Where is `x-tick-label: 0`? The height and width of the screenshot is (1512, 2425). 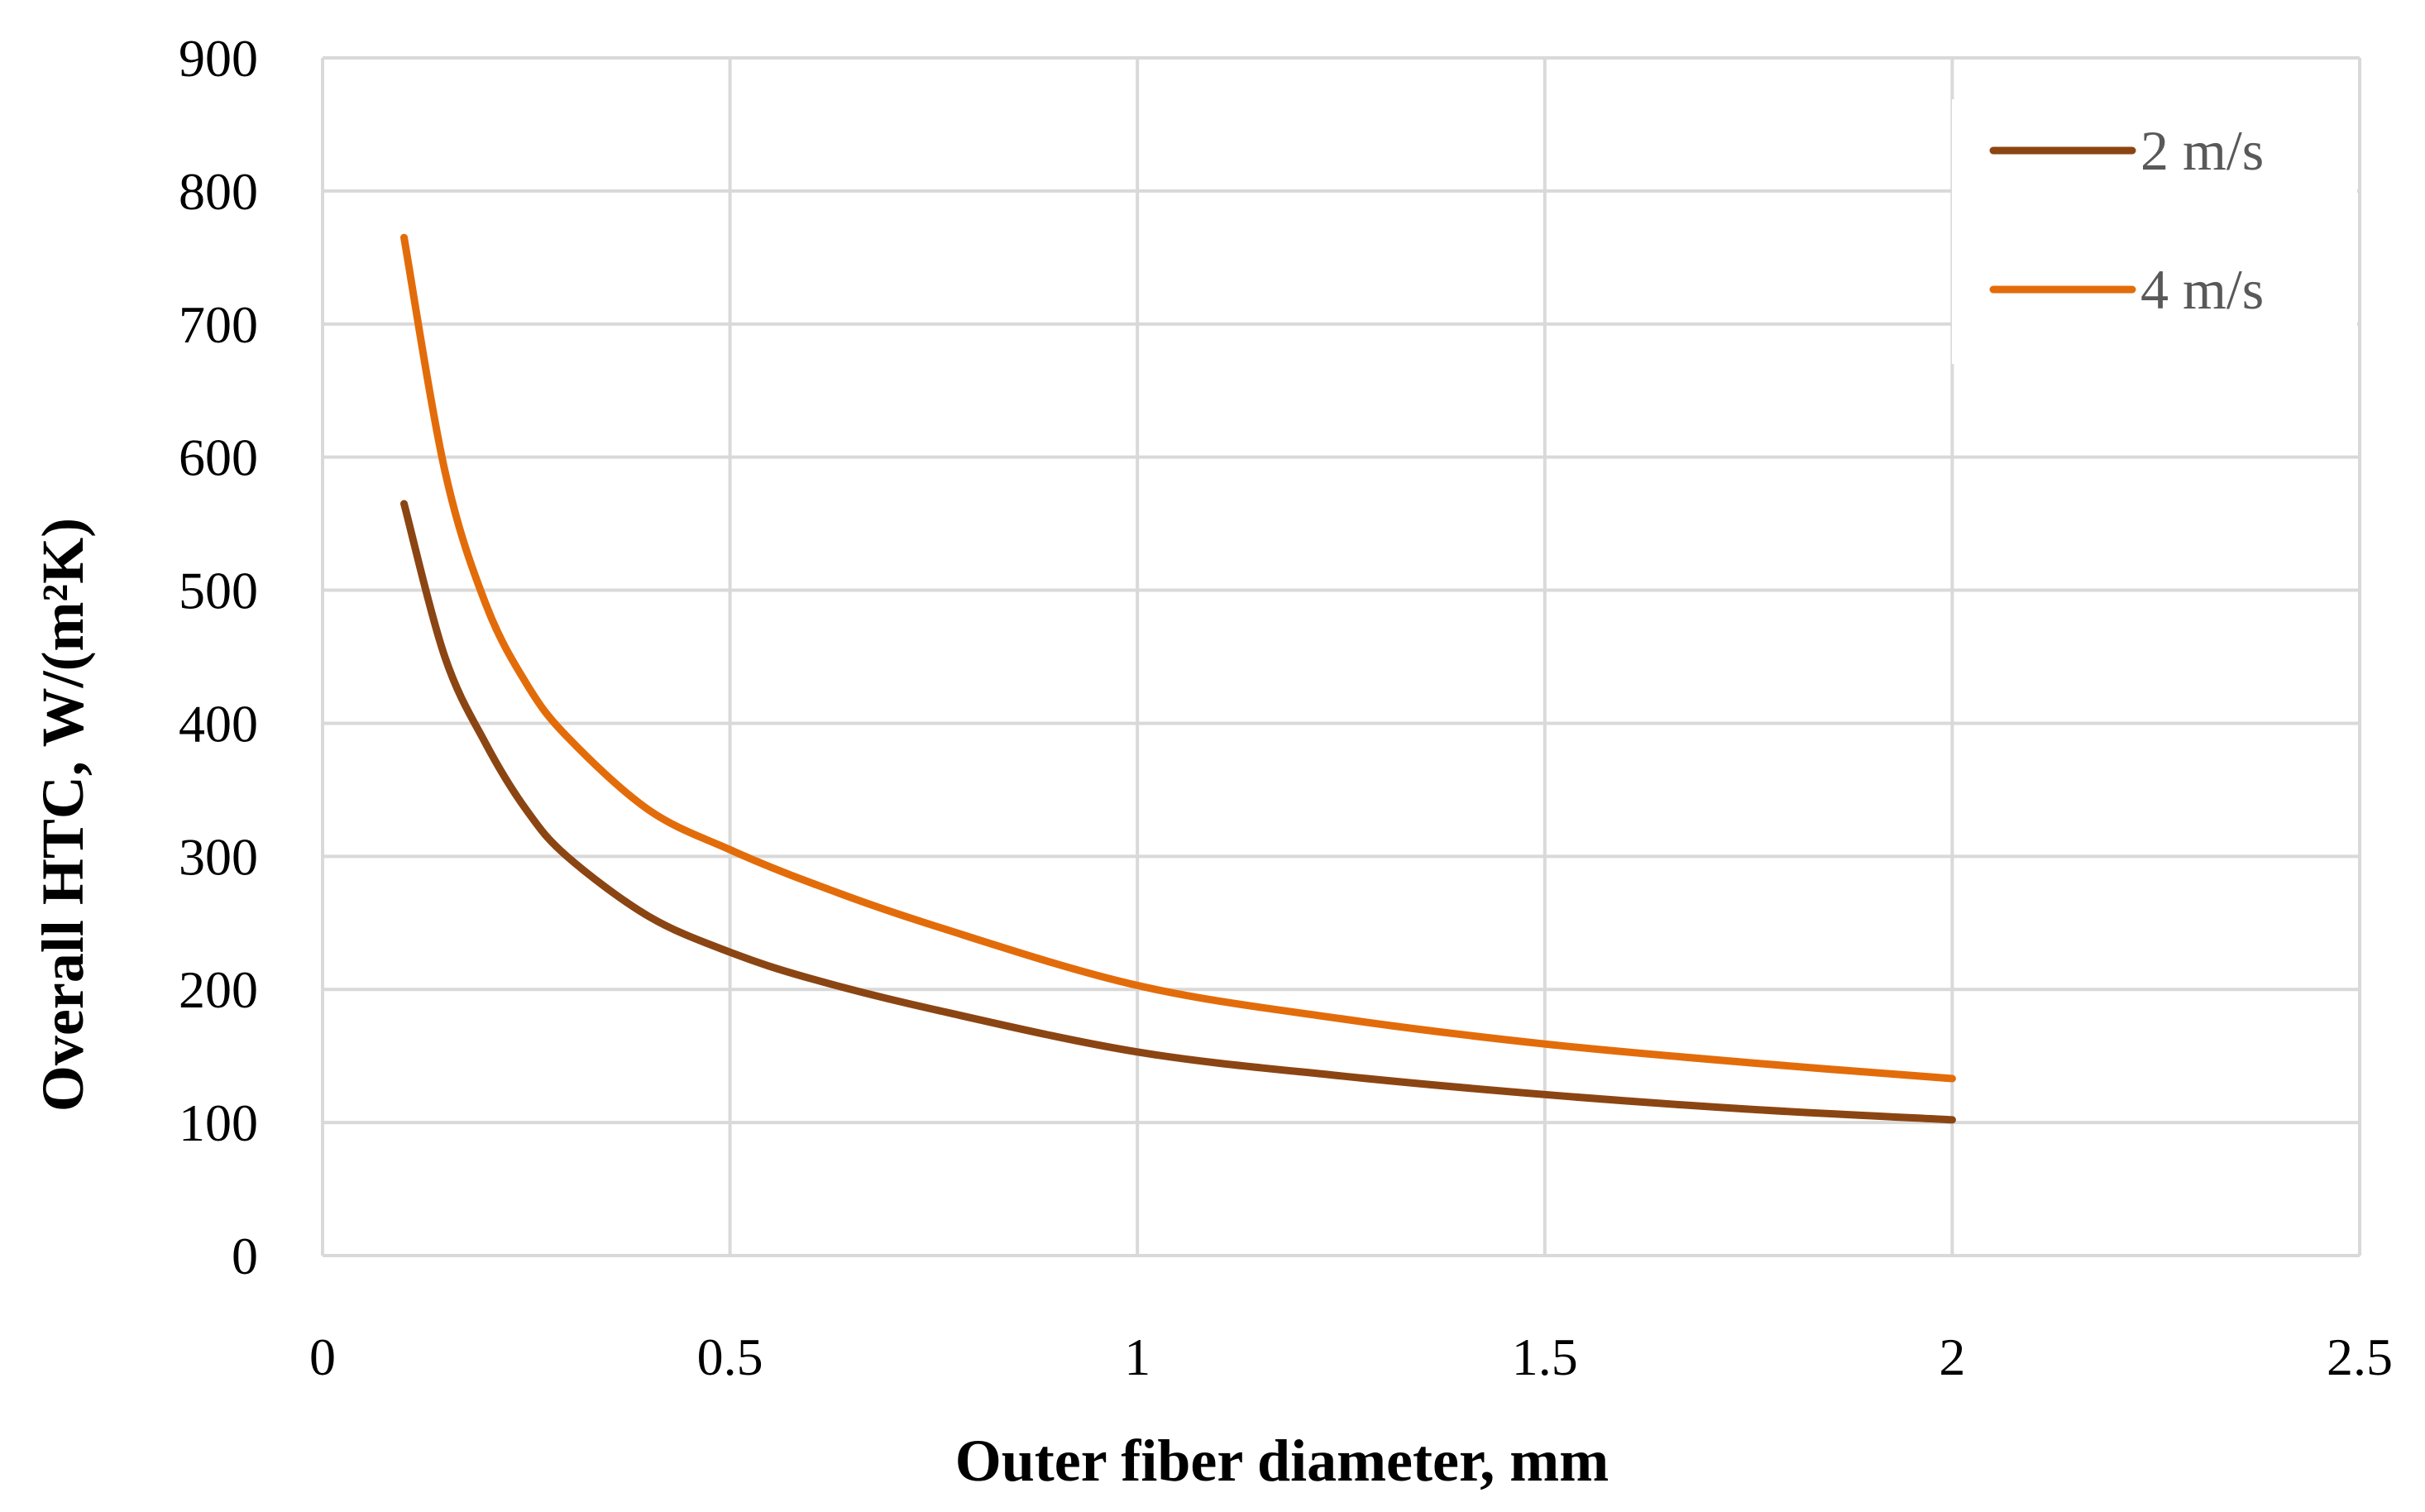 x-tick-label: 0 is located at coordinates (322, 1357).